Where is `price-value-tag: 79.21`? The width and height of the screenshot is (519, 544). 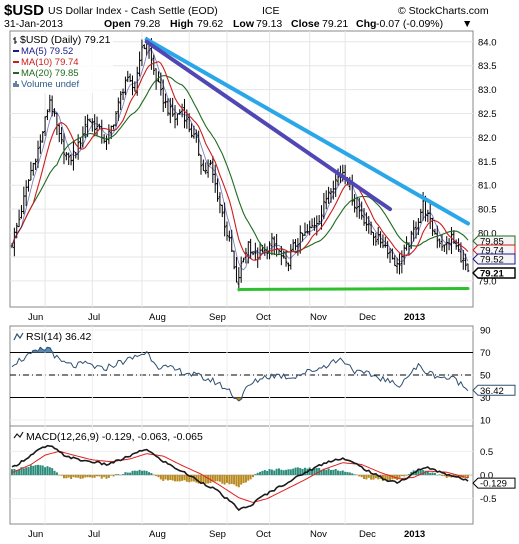 price-value-tag: 79.21 is located at coordinates (494, 273).